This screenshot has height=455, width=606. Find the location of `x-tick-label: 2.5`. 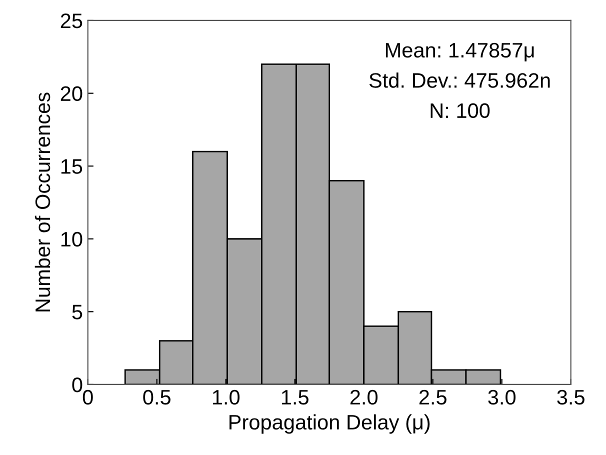

x-tick-label: 2.5 is located at coordinates (432, 397).